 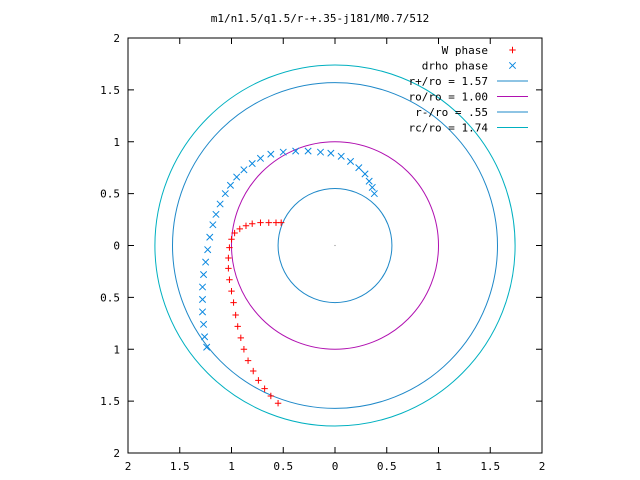 What do you see at coordinates (465, 50) in the screenshot?
I see `legend-label: W phase` at bounding box center [465, 50].